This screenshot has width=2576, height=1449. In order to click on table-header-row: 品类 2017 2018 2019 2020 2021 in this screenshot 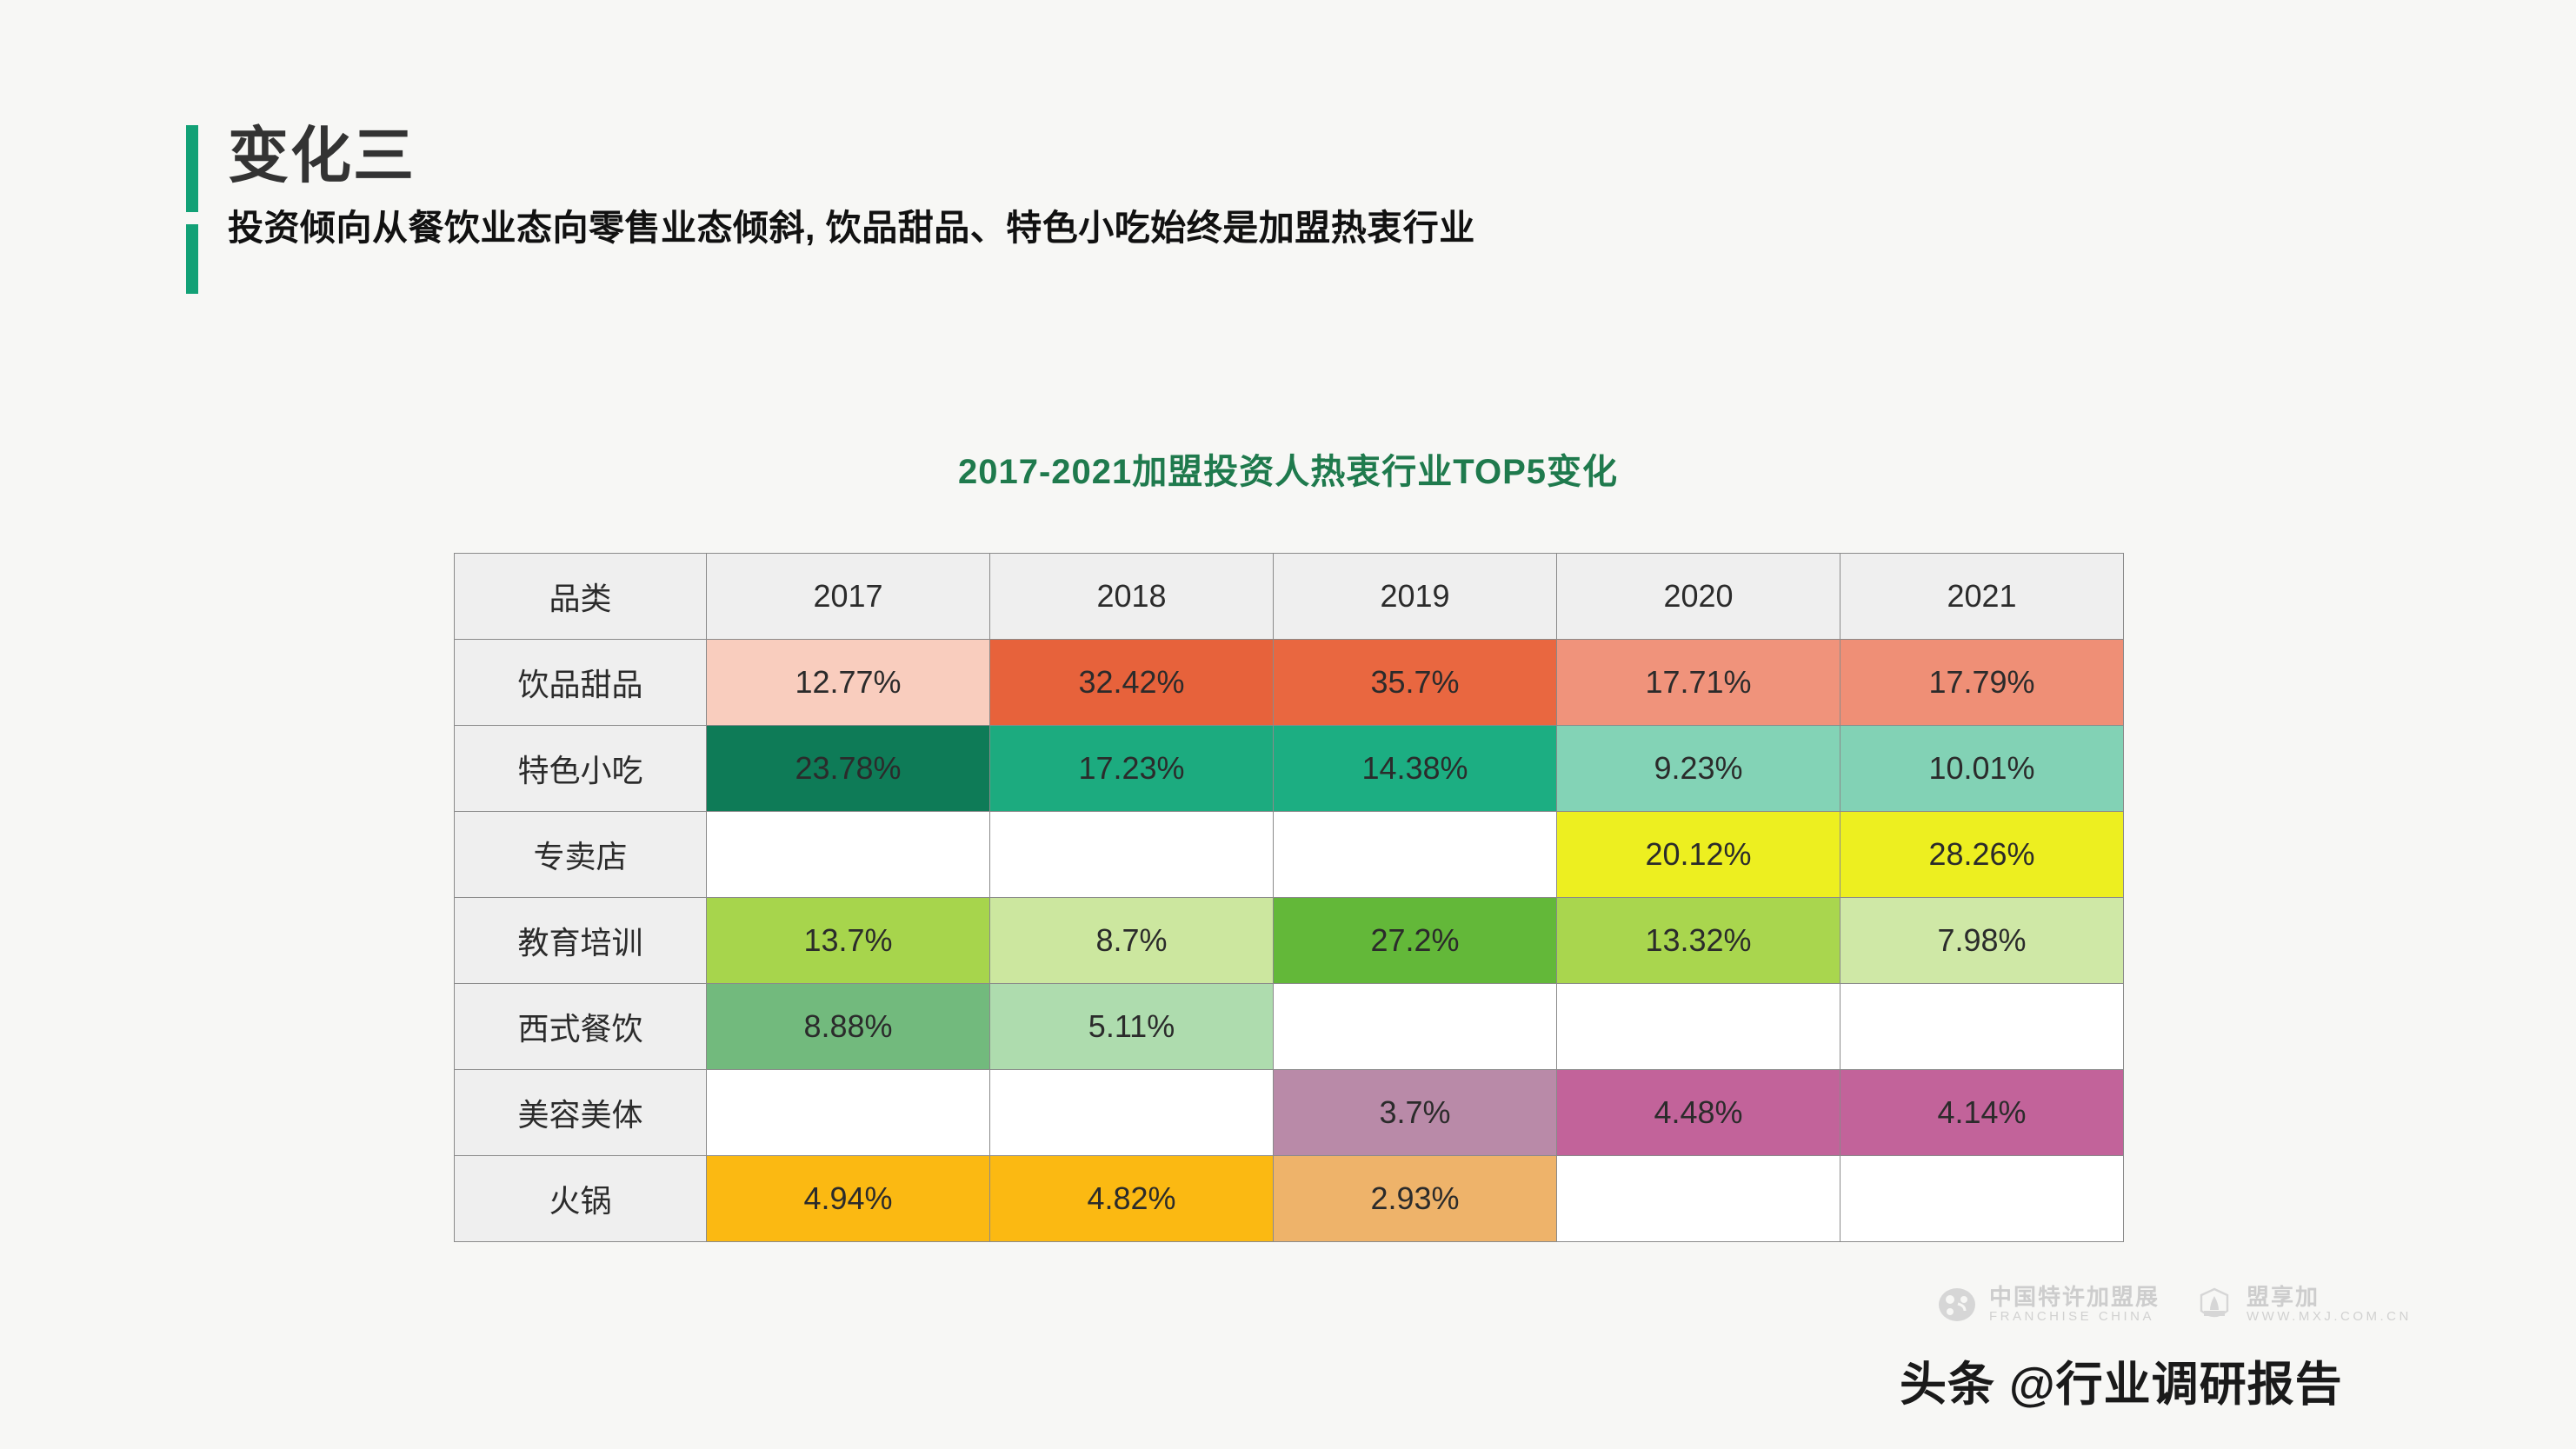, I will do `click(1289, 596)`.